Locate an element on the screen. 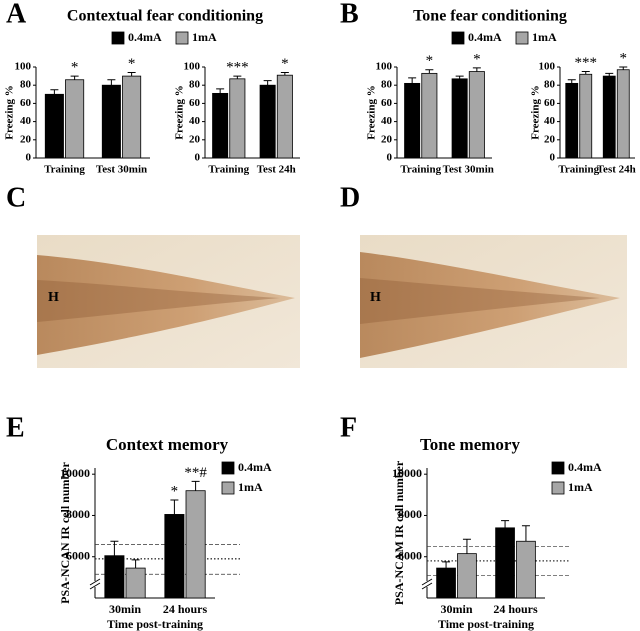  y-tick-label: 10000 is located at coordinates (75, 473).